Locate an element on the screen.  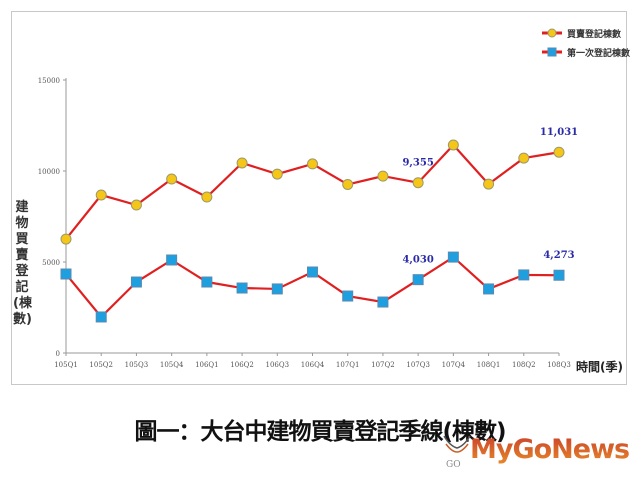
x-tick-label: 106Q3 is located at coordinates (278, 365).